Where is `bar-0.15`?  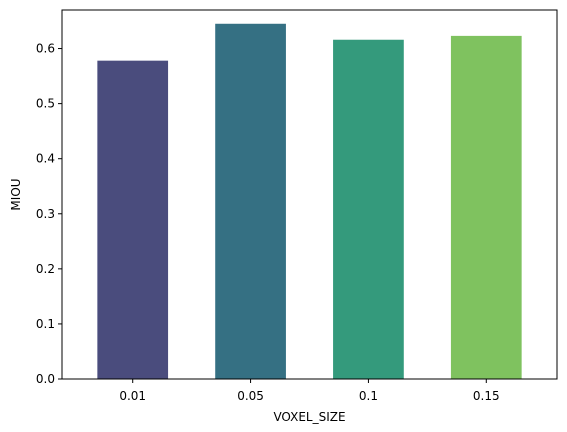 bar-0.15 is located at coordinates (486, 207).